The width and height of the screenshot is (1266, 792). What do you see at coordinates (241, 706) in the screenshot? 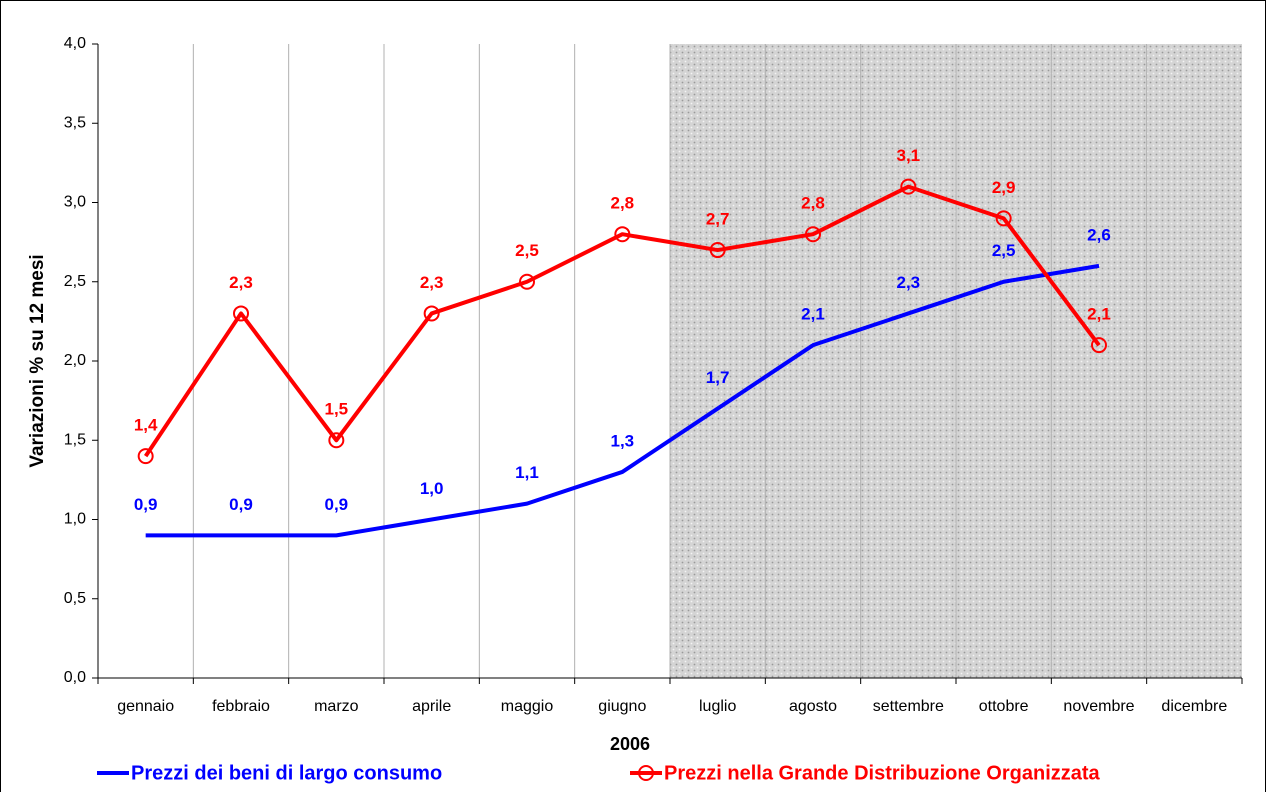
I see `x-tick-label: febbraio` at bounding box center [241, 706].